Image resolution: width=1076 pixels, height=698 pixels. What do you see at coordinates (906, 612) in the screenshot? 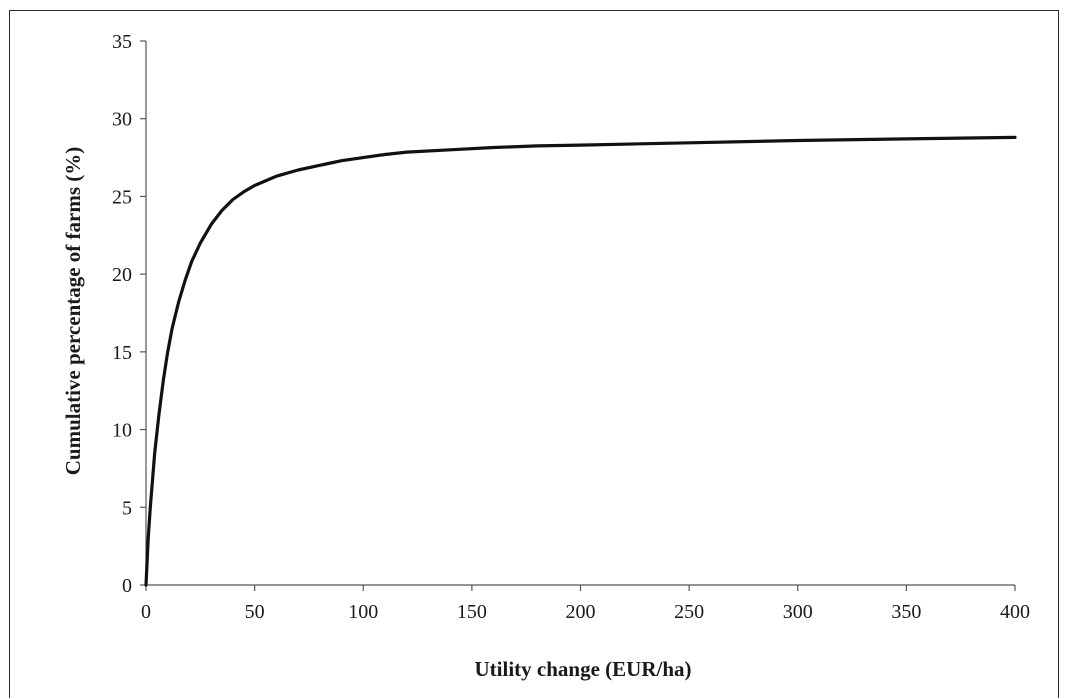
I see `x-tick-label: 350` at bounding box center [906, 612].